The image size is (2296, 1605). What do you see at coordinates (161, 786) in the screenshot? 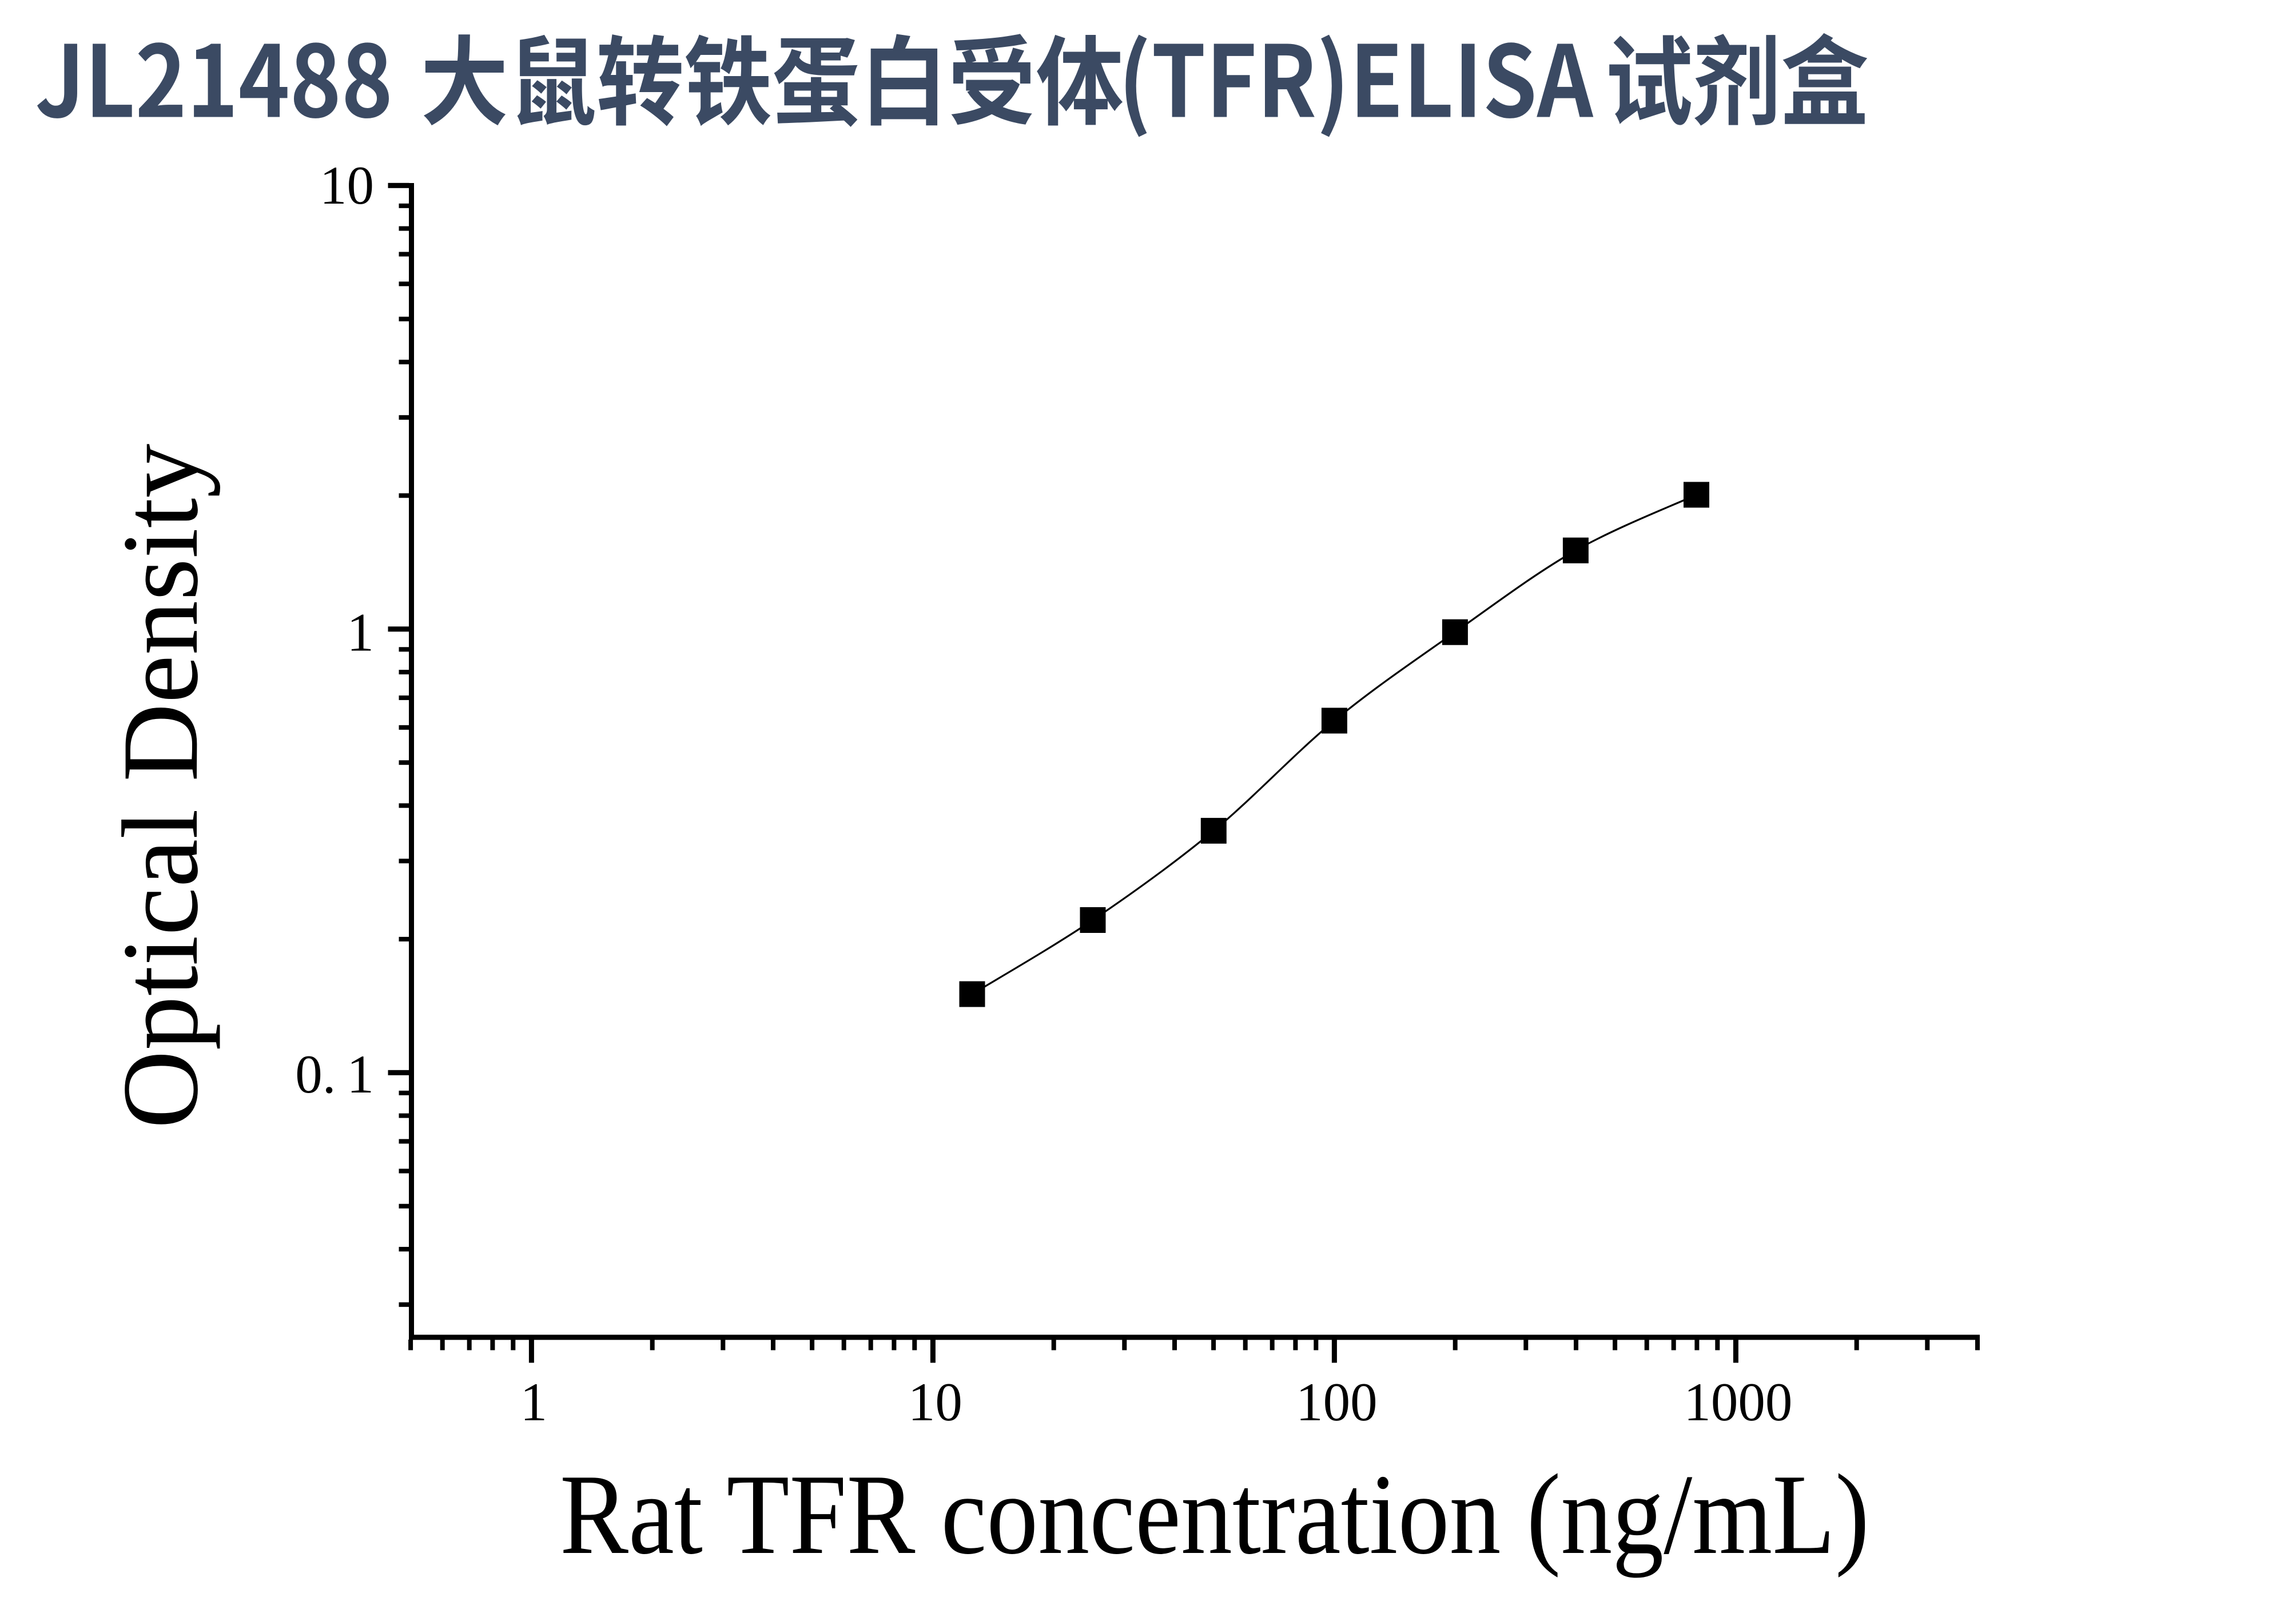
I see `svg-text: Optical Density` at bounding box center [161, 786].